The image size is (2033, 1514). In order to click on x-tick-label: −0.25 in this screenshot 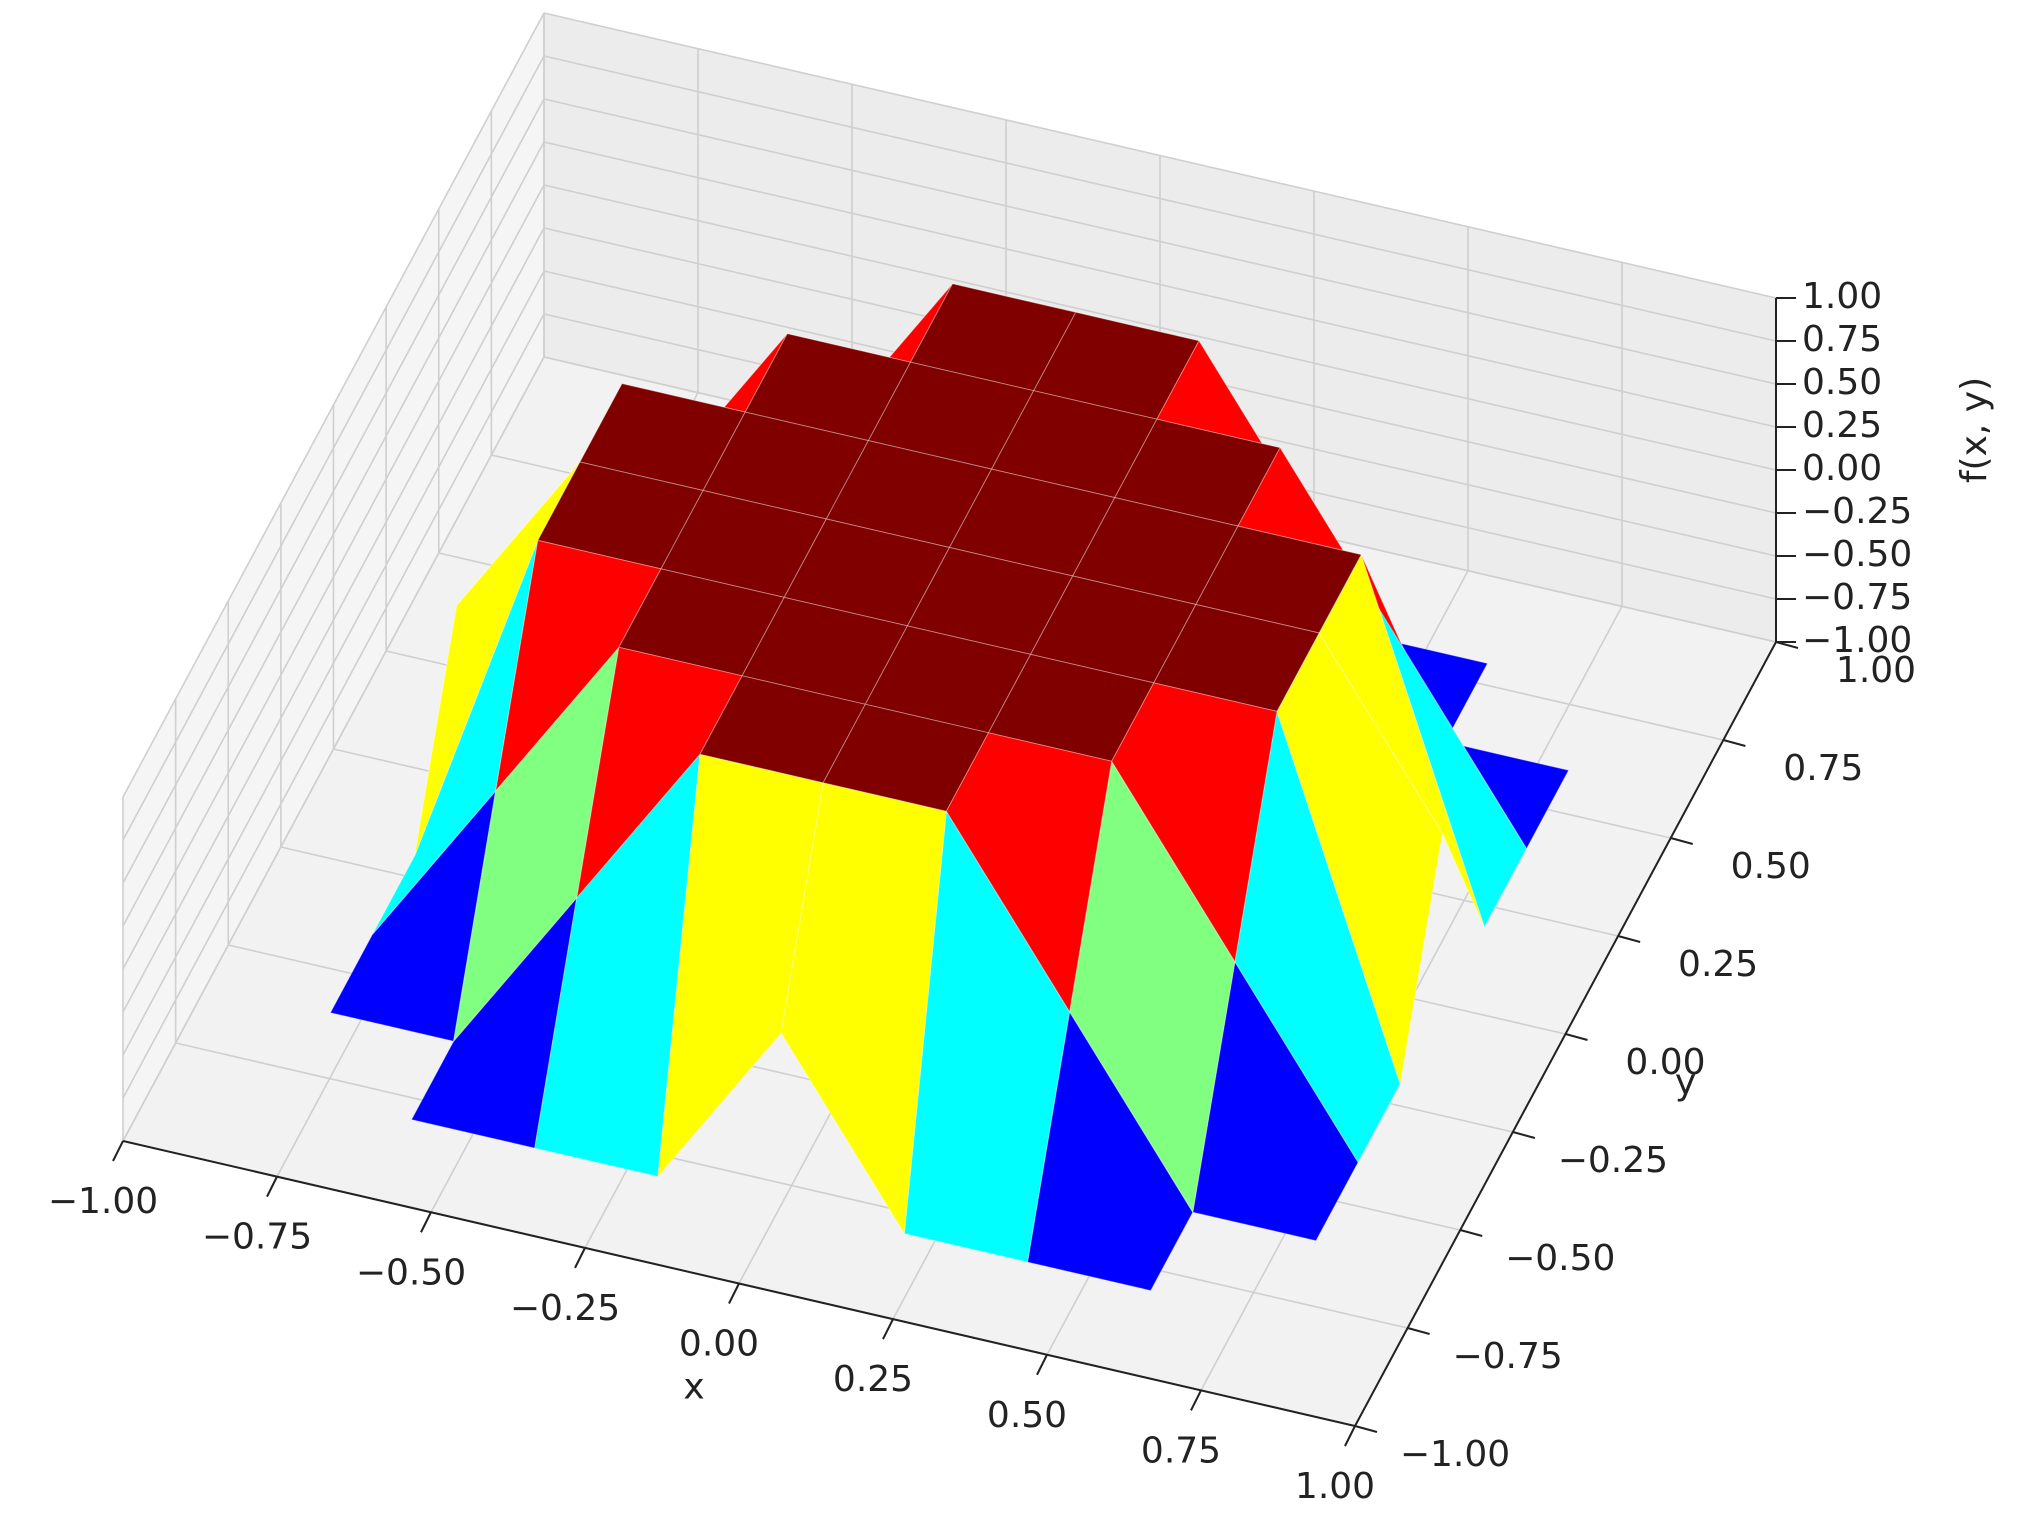, I will do `click(565, 1308)`.